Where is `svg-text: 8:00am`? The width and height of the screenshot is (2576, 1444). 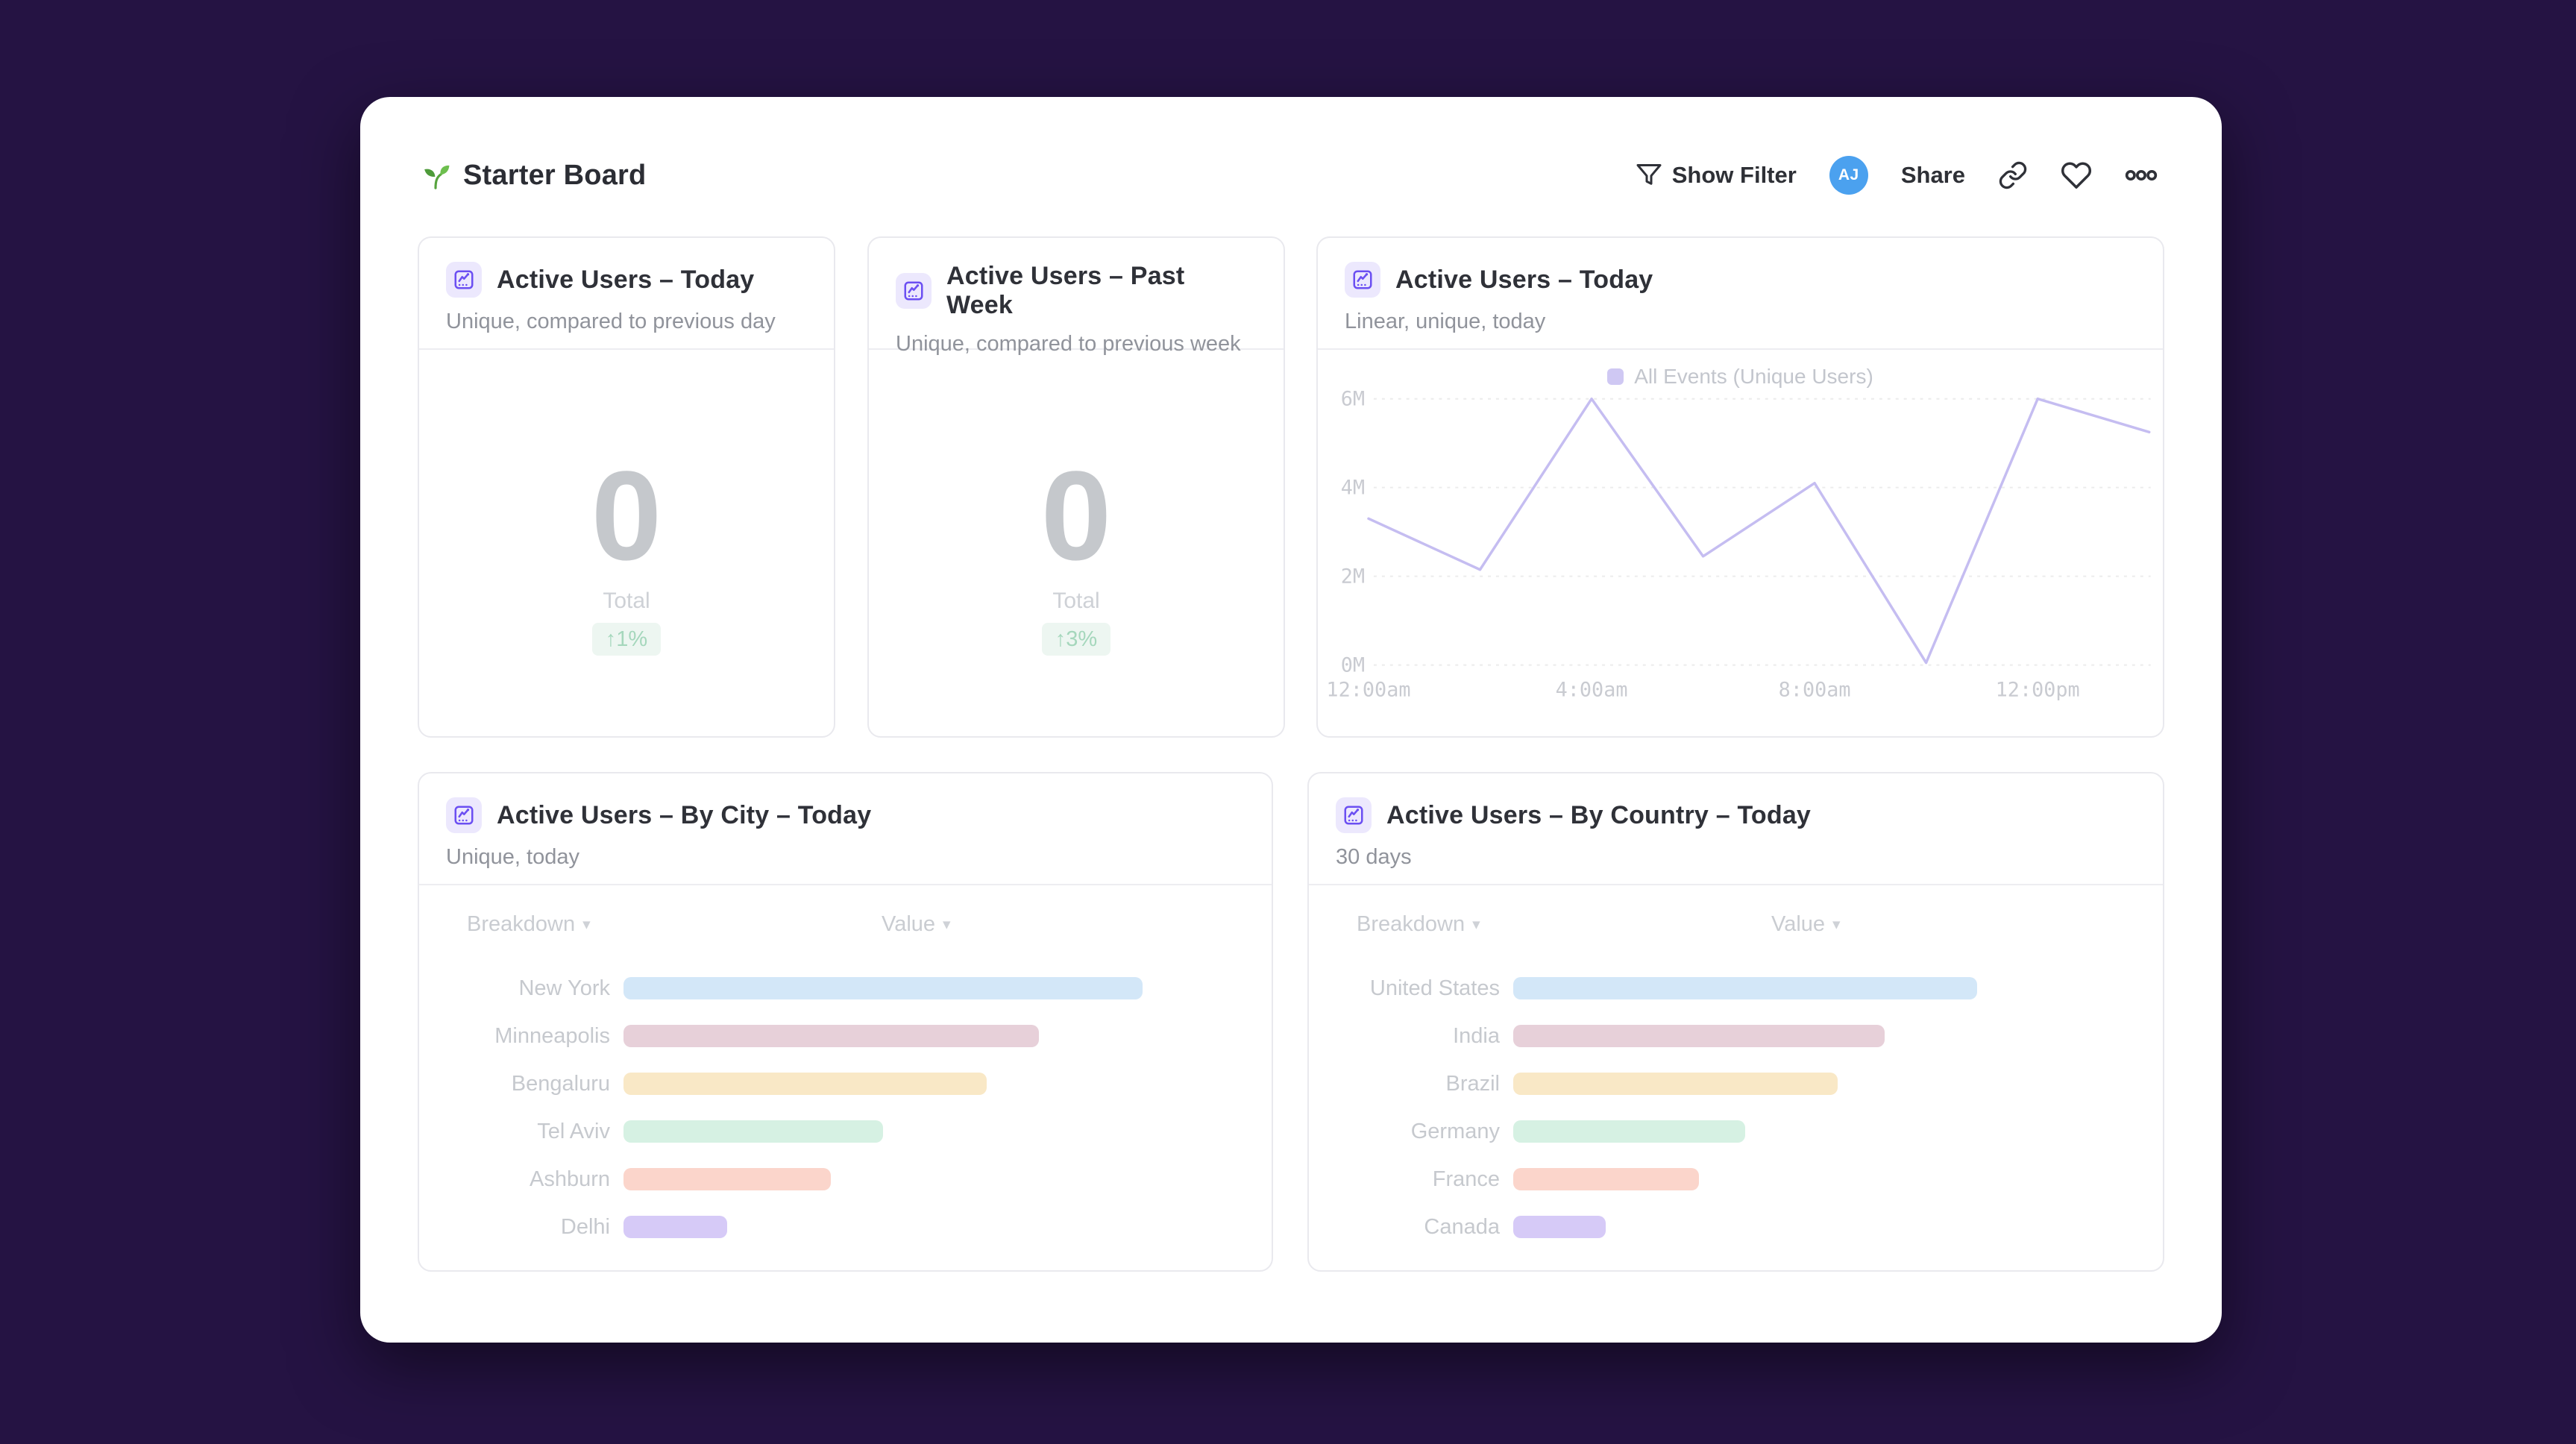
svg-text: 8:00am is located at coordinates (1815, 690).